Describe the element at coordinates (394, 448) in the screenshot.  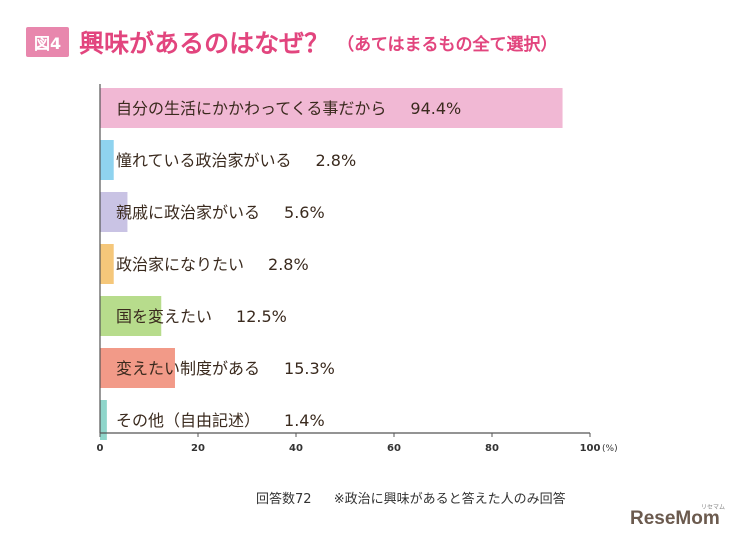
I see `x-tick-label: 60` at that location.